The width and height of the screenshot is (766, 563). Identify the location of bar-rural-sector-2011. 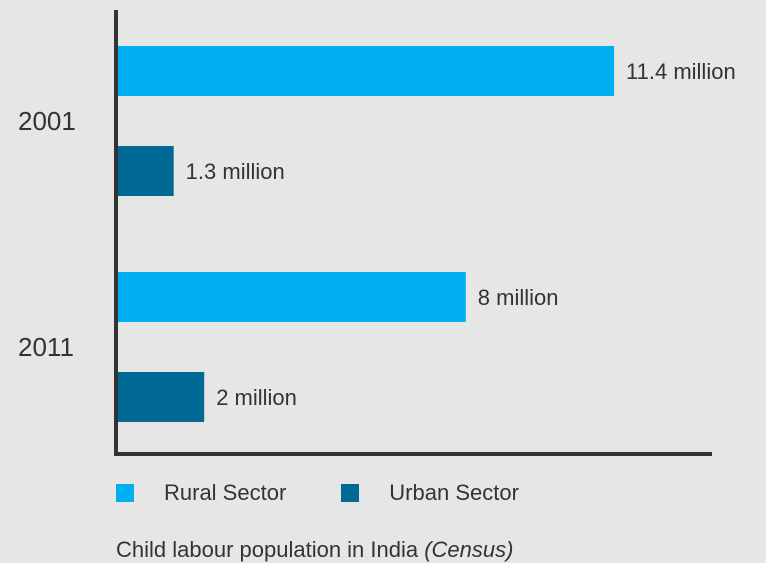
(291, 297).